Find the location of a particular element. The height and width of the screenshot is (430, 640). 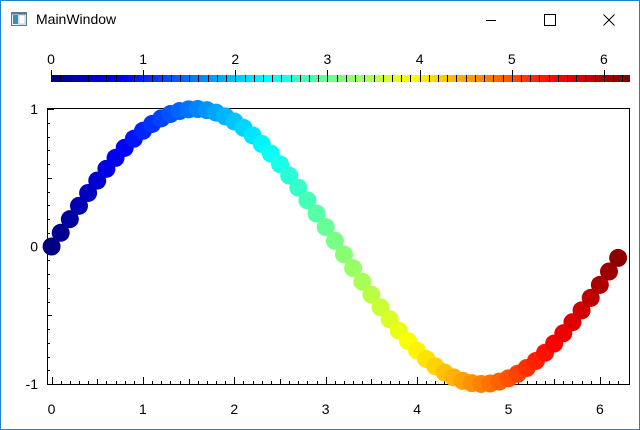

close-icon is located at coordinates (609, 19).